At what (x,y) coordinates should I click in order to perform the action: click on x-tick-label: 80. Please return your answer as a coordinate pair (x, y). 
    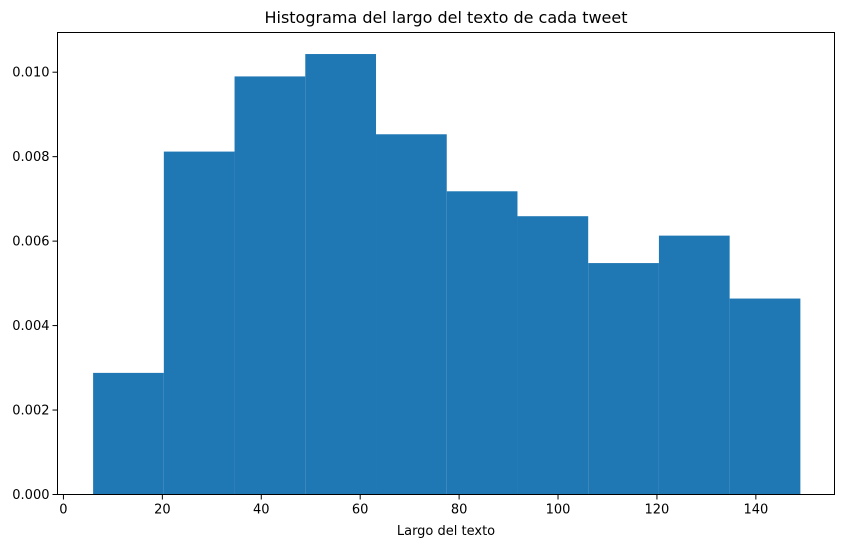
    Looking at the image, I should click on (459, 510).